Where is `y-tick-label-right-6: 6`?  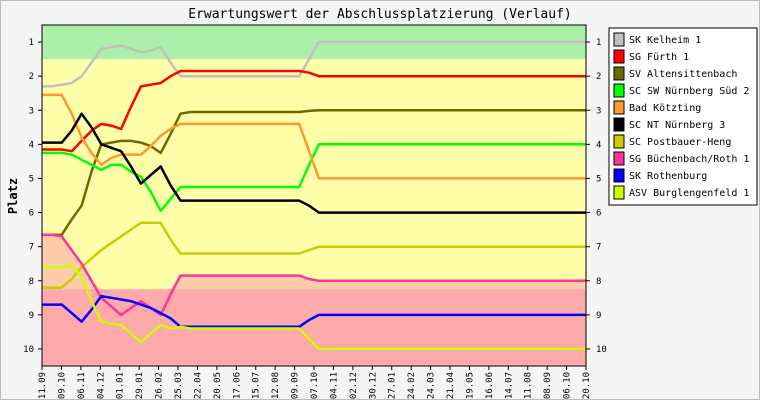 y-tick-label-right-6: 6 is located at coordinates (598, 214).